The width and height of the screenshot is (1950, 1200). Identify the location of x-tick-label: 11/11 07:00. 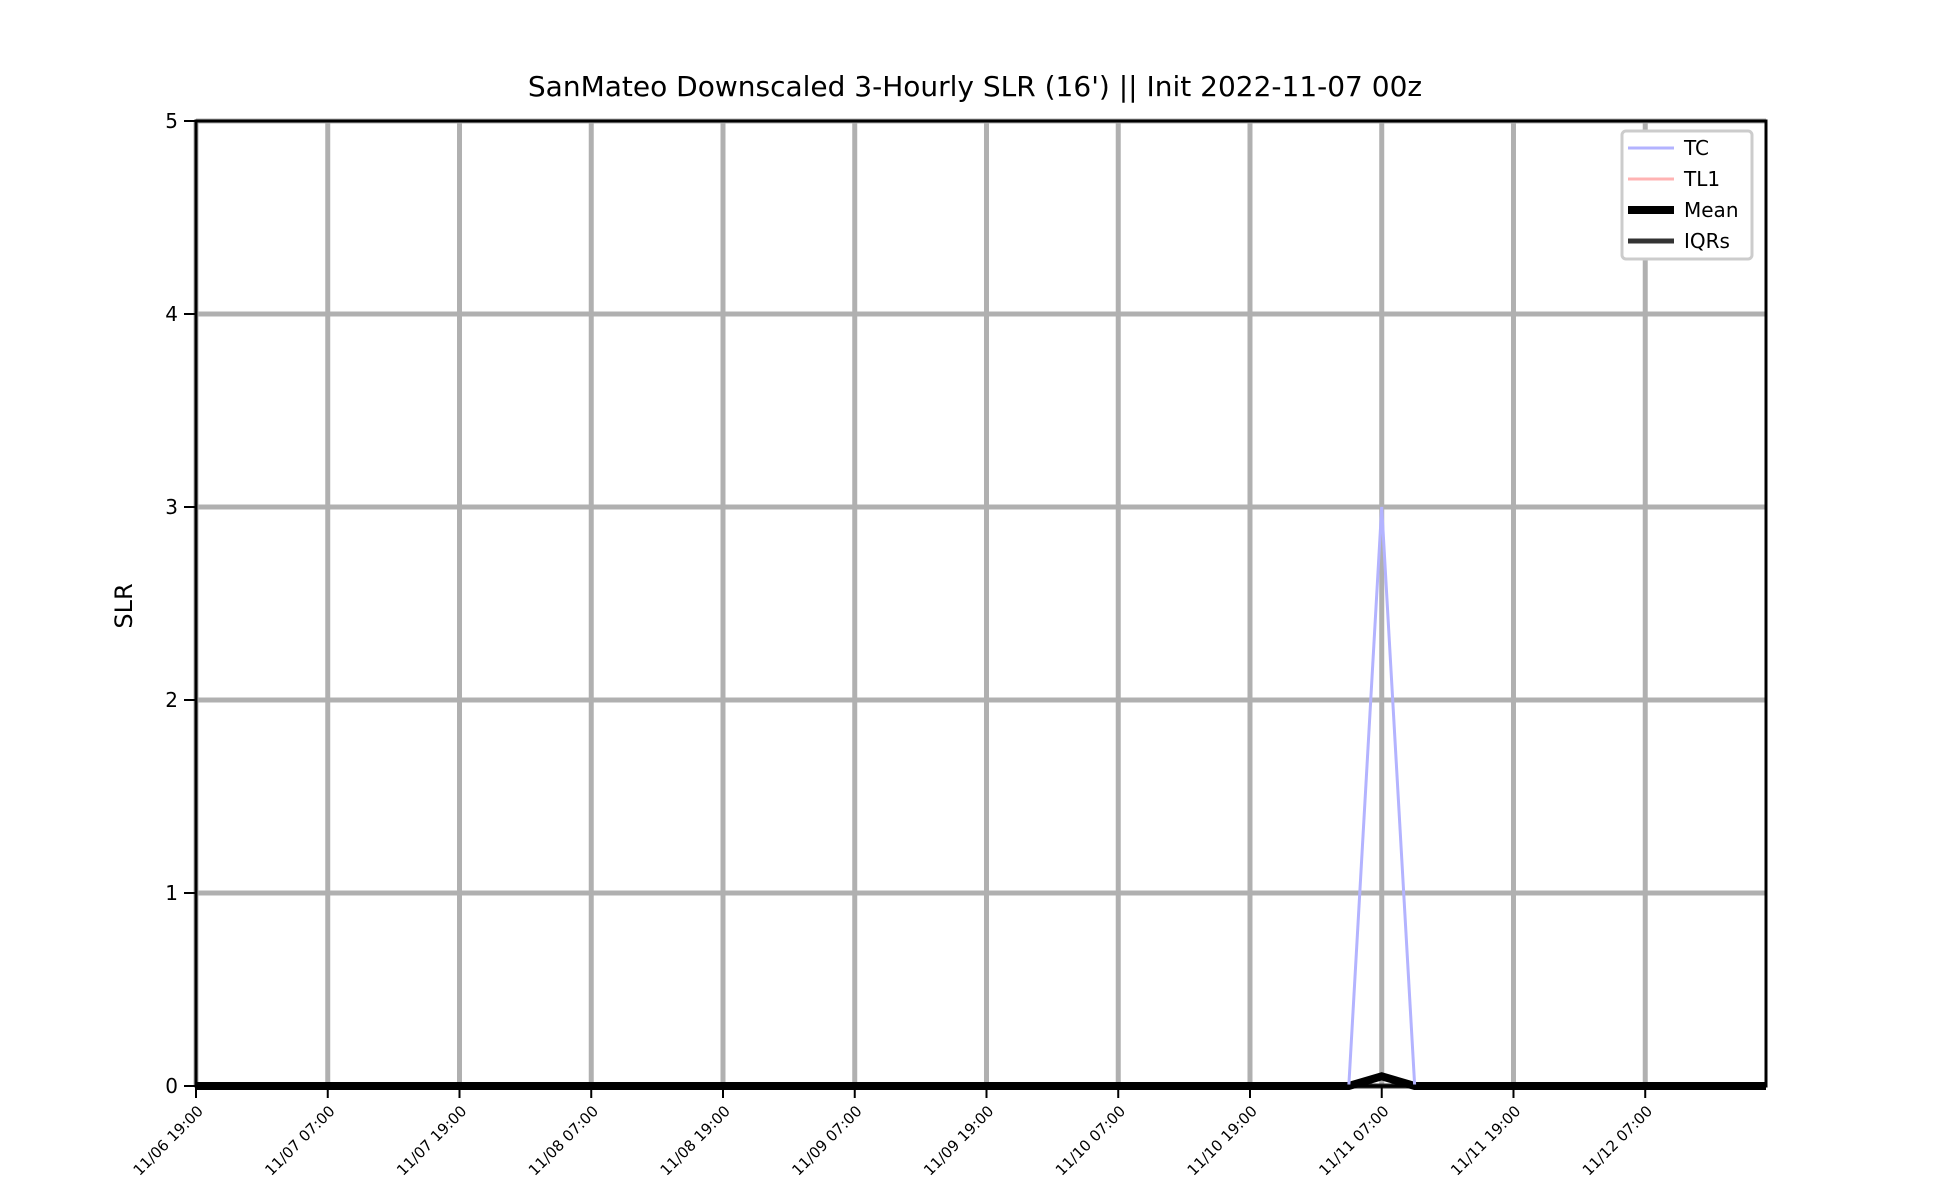
(1353, 1140).